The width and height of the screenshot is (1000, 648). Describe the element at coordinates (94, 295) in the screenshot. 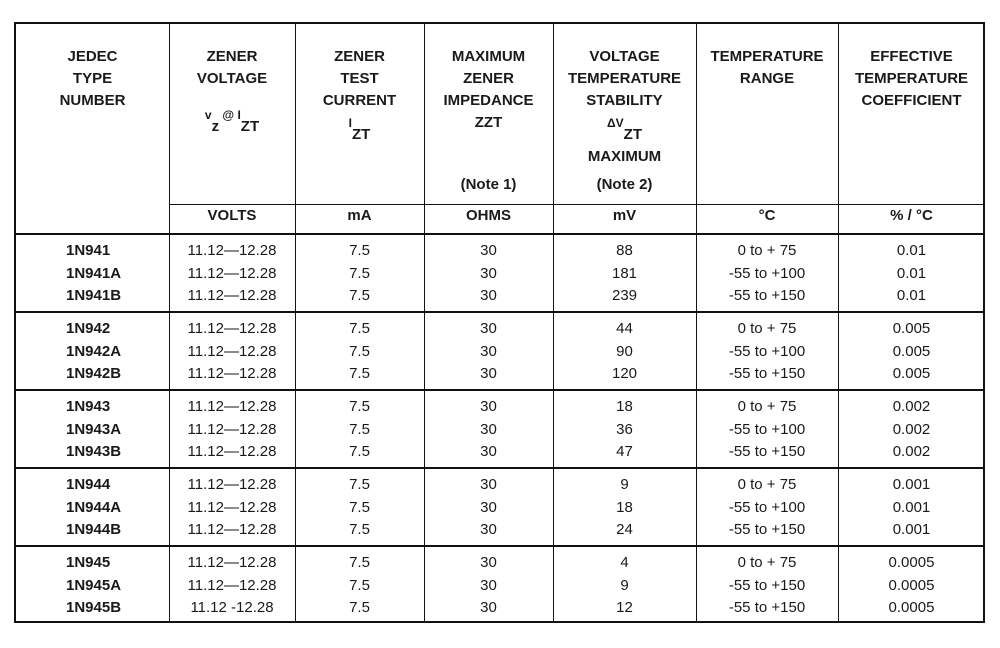

I see `type-number: 1N941B` at that location.